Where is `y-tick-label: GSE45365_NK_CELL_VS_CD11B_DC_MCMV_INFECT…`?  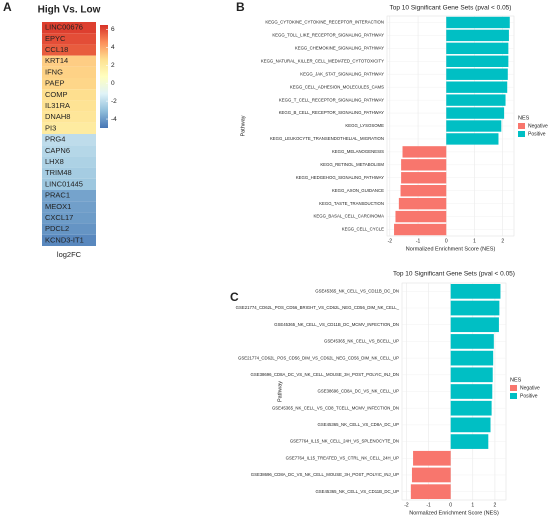 y-tick-label: GSE45365_NK_CELL_VS_CD11B_DC_MCMV_INFECT… is located at coordinates (336, 324).